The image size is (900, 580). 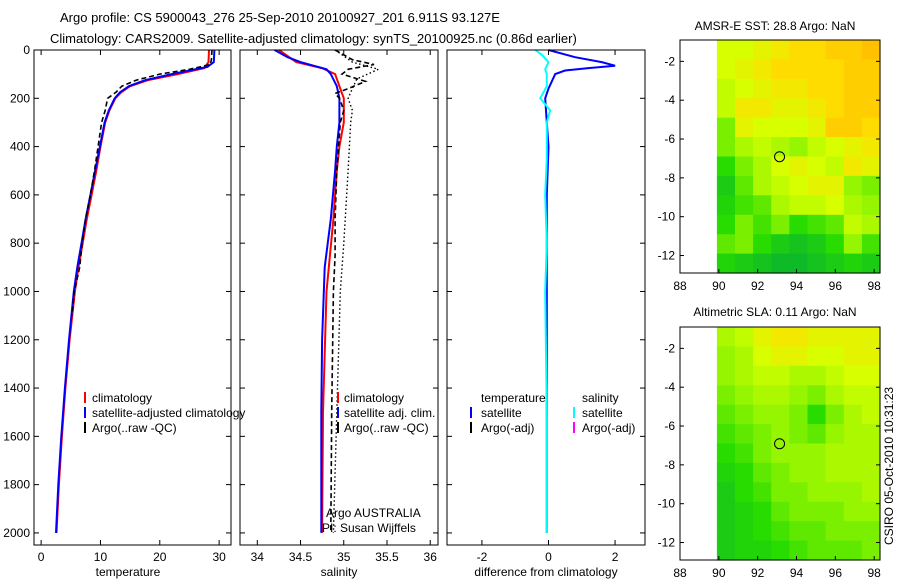 I want to click on y-tick-label: 1400, so click(x=16, y=388).